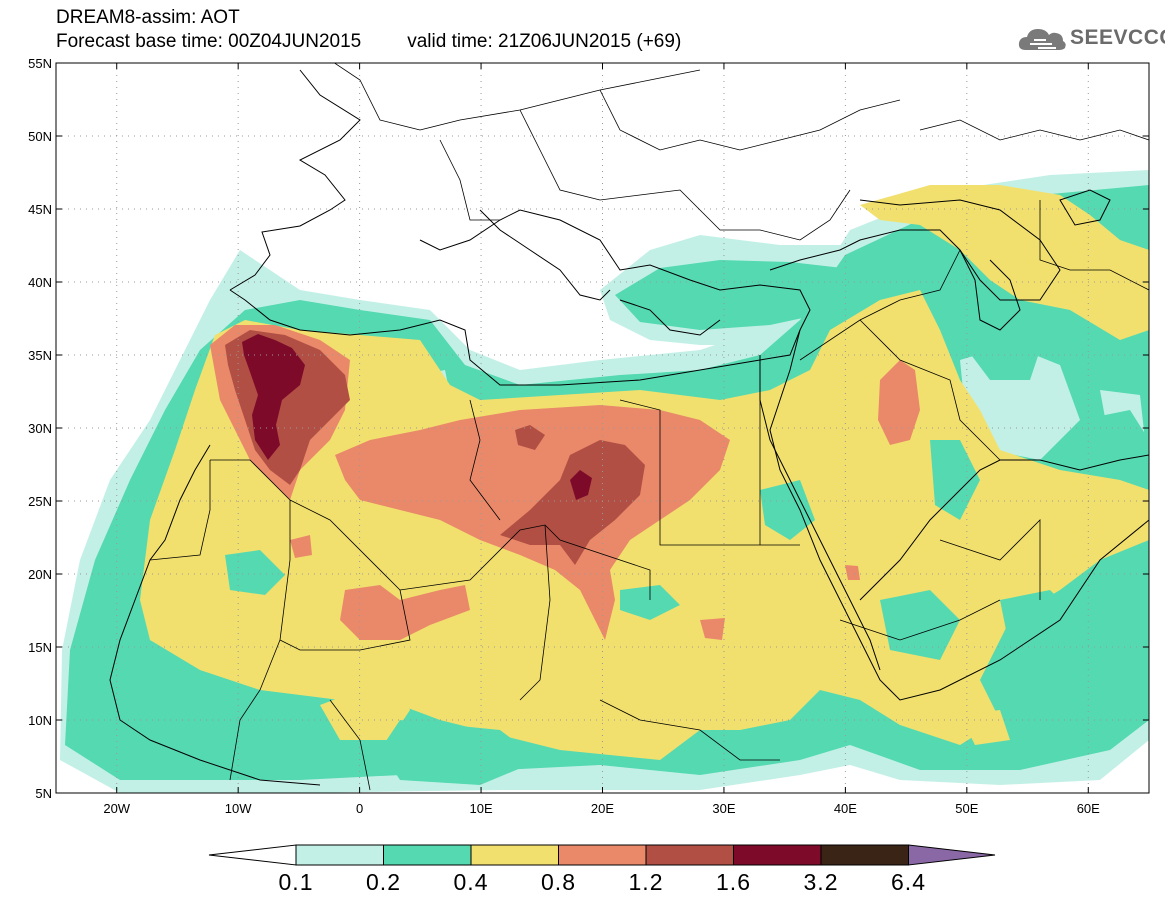 The width and height of the screenshot is (1165, 905). I want to click on map-title: DREAM8-assim: AOT, so click(148, 17).